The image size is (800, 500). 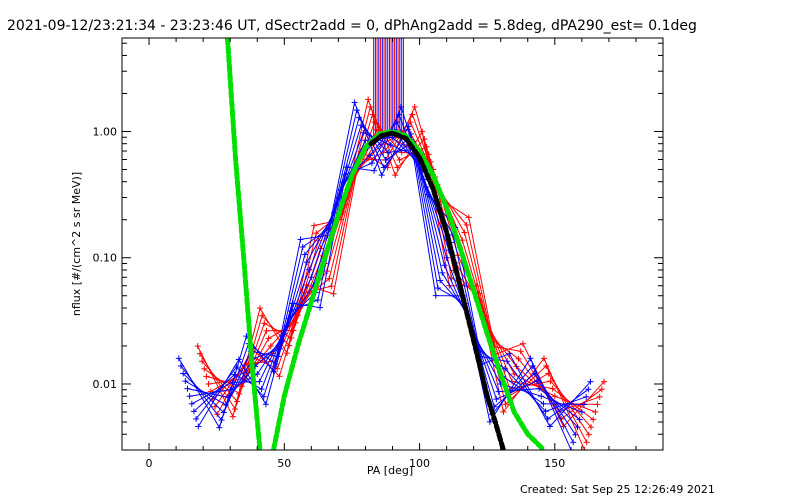 I want to click on y-tick-label: 0.10, so click(x=105, y=258).